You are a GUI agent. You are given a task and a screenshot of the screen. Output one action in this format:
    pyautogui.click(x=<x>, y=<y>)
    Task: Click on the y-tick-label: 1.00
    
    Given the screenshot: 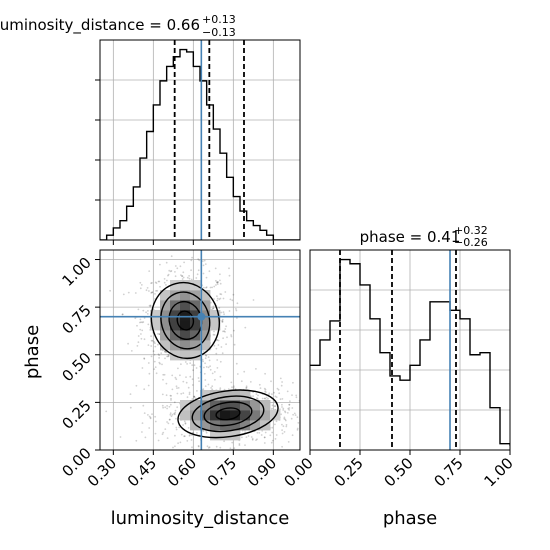 What is the action you would take?
    pyautogui.click(x=76, y=272)
    